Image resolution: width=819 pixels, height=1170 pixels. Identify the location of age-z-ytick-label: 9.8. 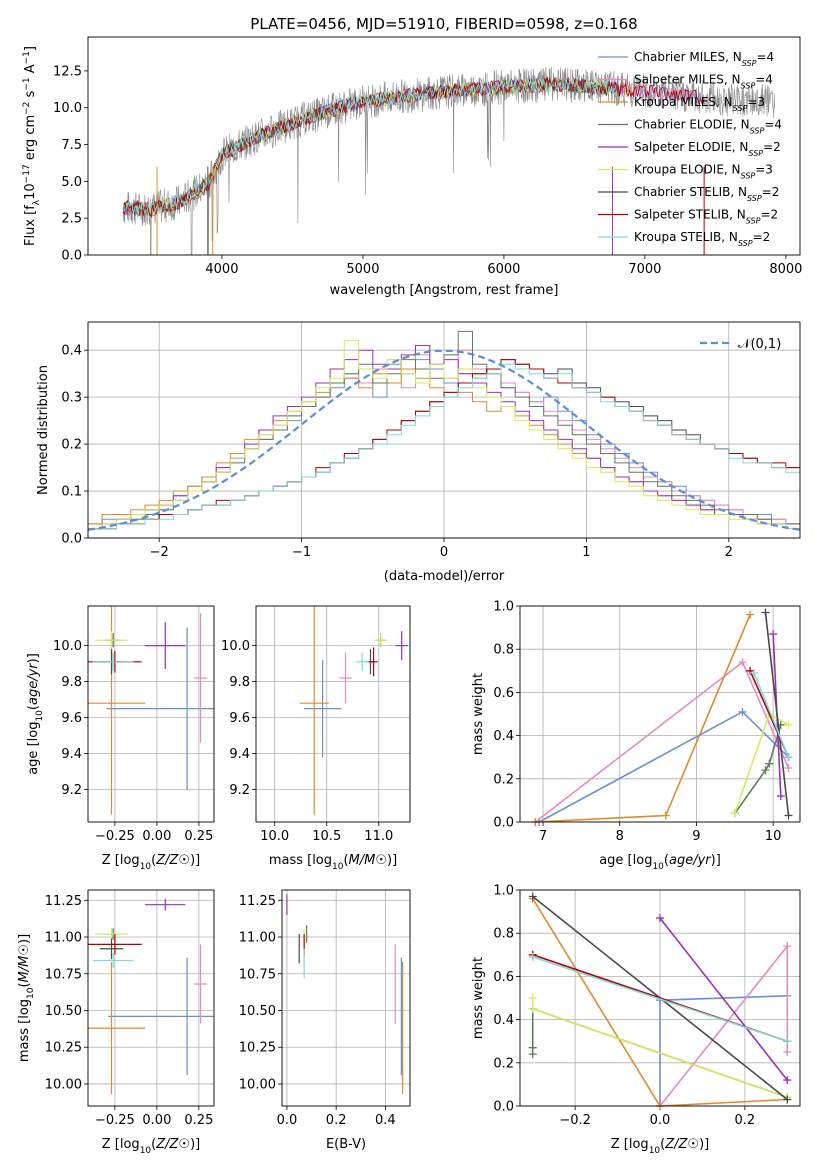
(71, 682).